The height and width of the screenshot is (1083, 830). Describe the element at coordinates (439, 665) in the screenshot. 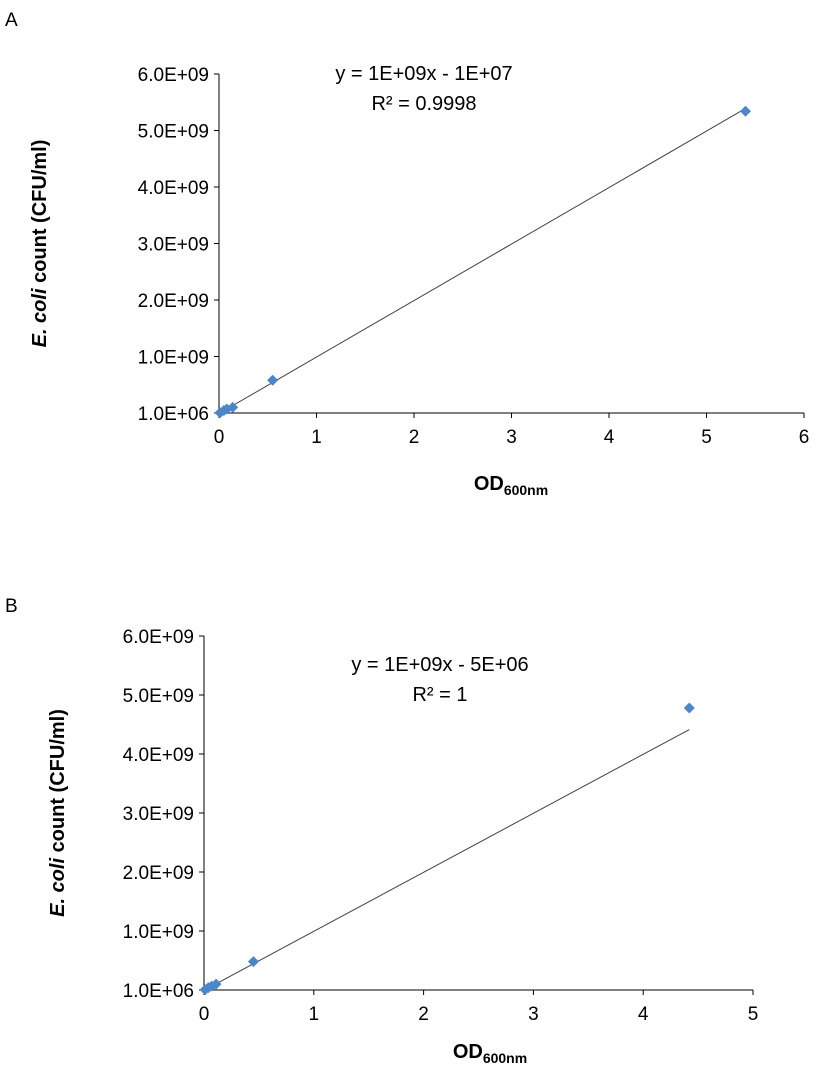

I see `trendline-equation: y = 1E+09x - 5E+06` at that location.